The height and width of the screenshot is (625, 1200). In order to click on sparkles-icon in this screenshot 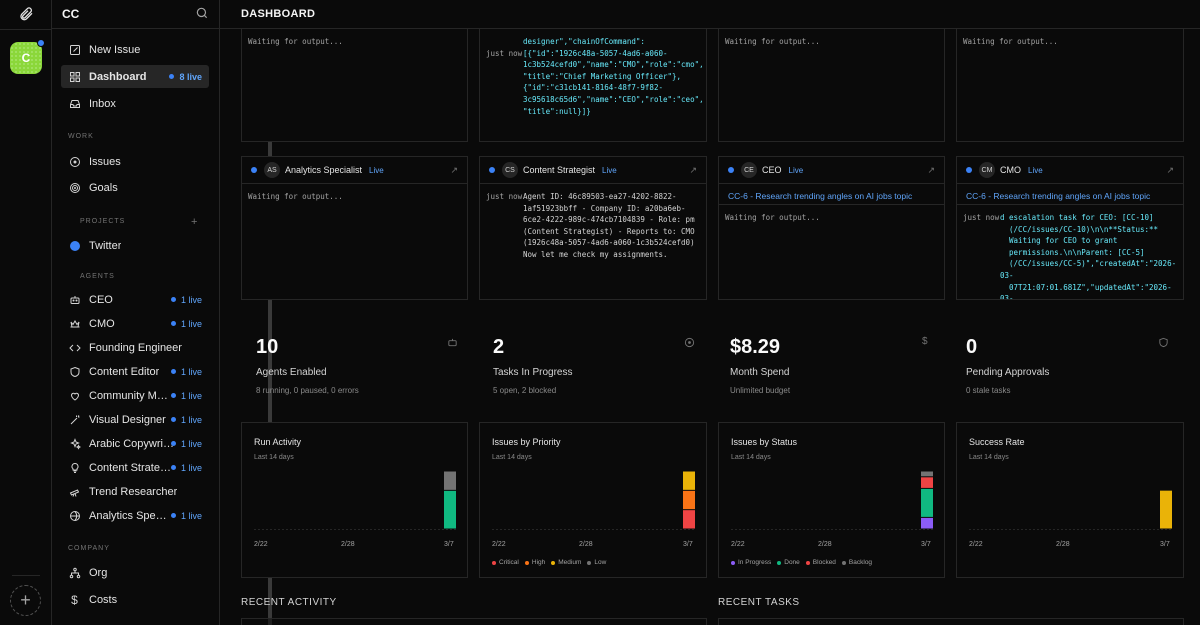, I will do `click(74, 443)`.